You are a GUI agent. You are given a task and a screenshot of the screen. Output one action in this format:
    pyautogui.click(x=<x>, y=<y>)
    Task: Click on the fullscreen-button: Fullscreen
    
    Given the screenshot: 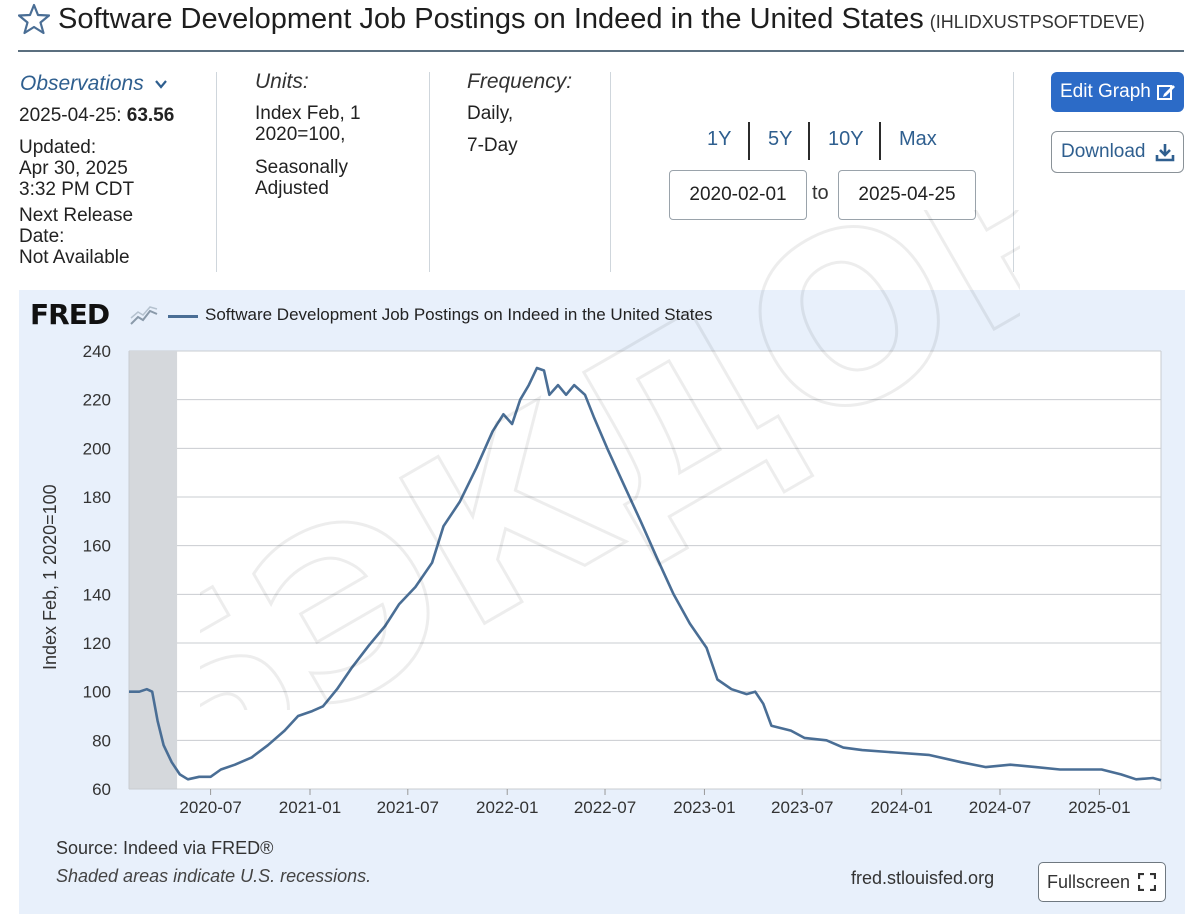 What is the action you would take?
    pyautogui.click(x=1102, y=882)
    